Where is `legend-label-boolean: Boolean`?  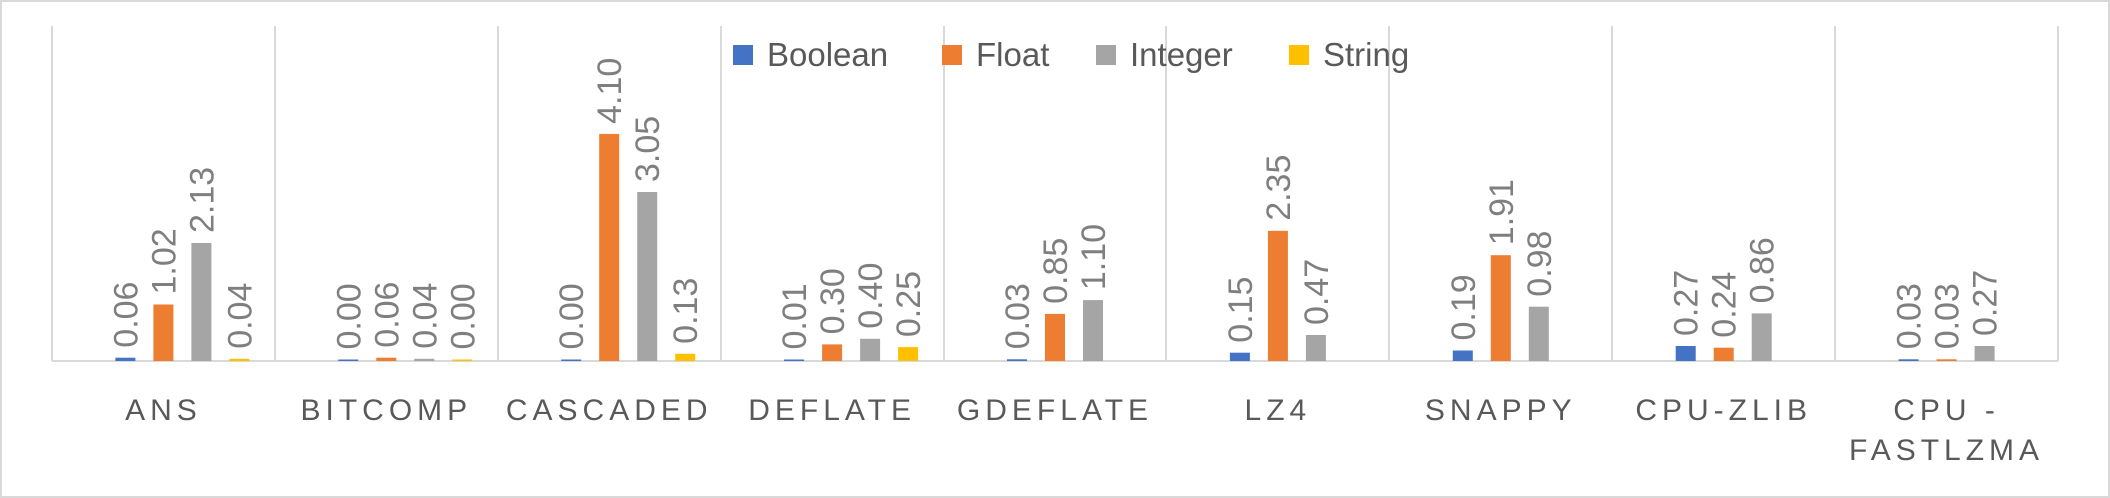
legend-label-boolean: Boolean is located at coordinates (827, 54).